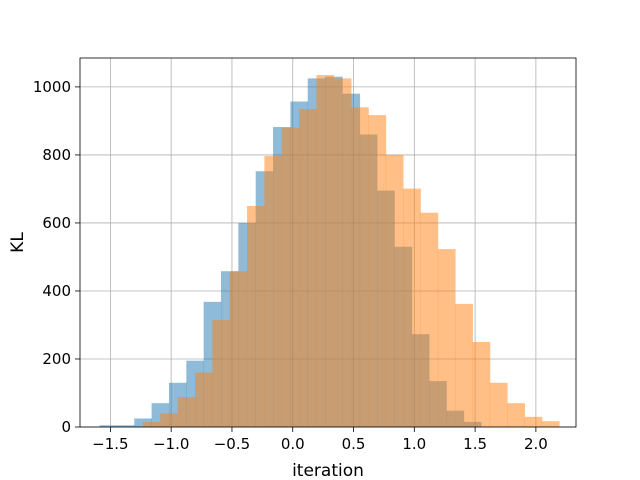 This screenshot has height=480, width=640. Describe the element at coordinates (56, 155) in the screenshot. I see `y-tick-label: 800` at that location.